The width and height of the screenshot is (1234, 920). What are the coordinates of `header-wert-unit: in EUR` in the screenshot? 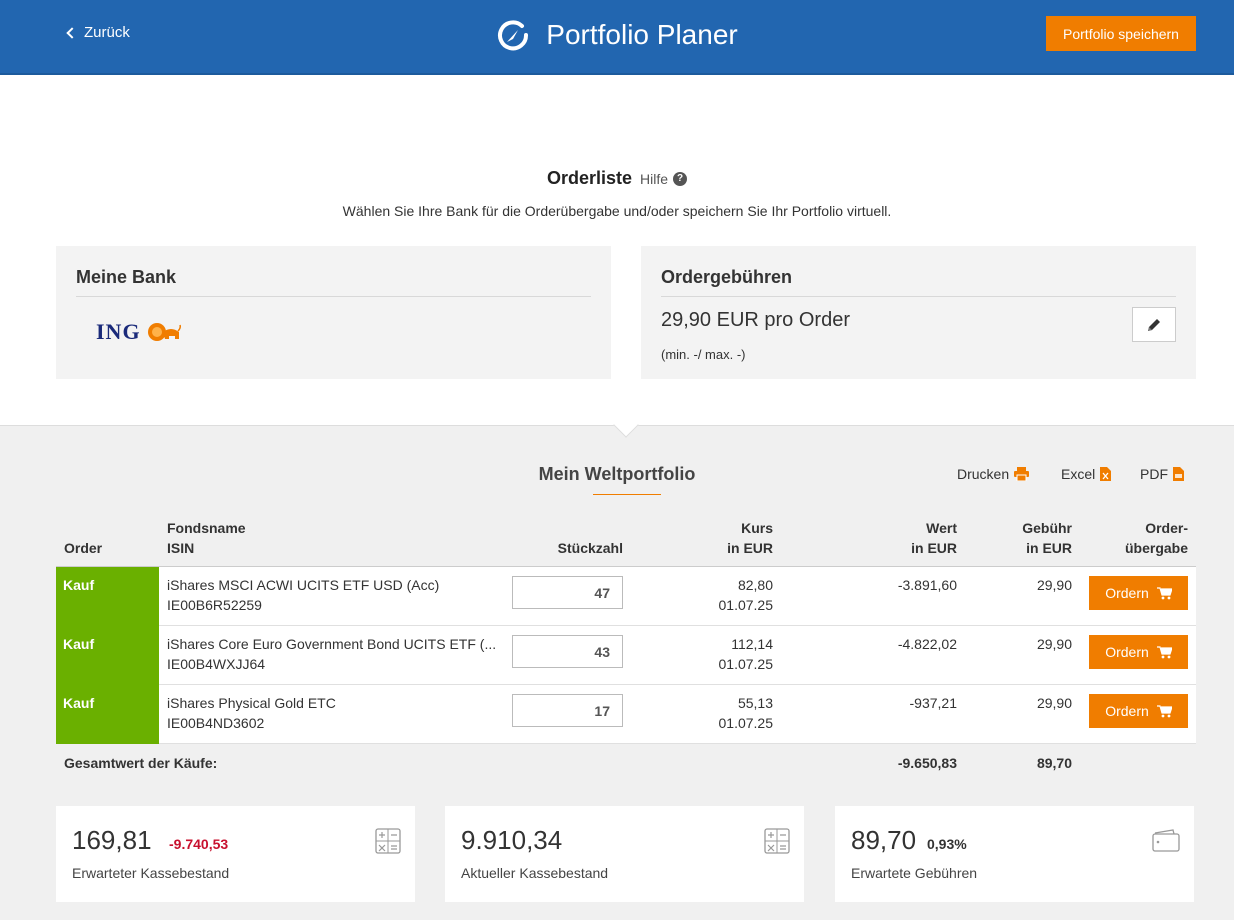 It's located at (934, 548).